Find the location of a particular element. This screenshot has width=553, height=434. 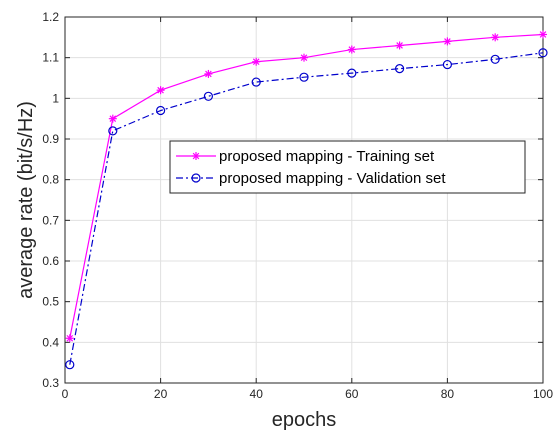

y-tick-label-0: 0.3 is located at coordinates (50, 383).